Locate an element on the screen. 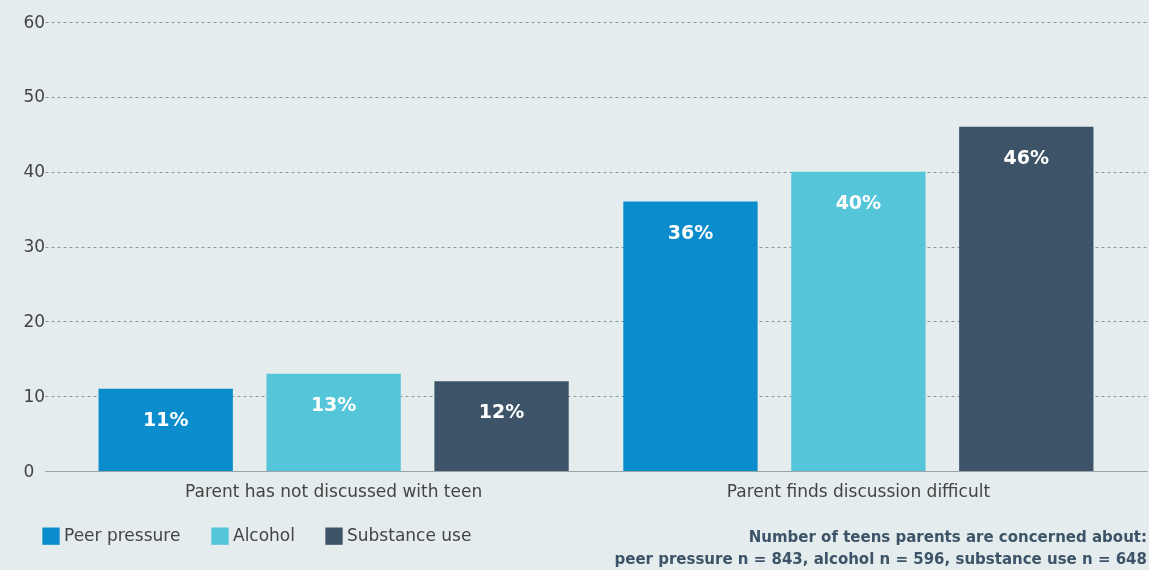 Image resolution: width=1149 pixels, height=570 pixels. data-label: 40% is located at coordinates (858, 201).